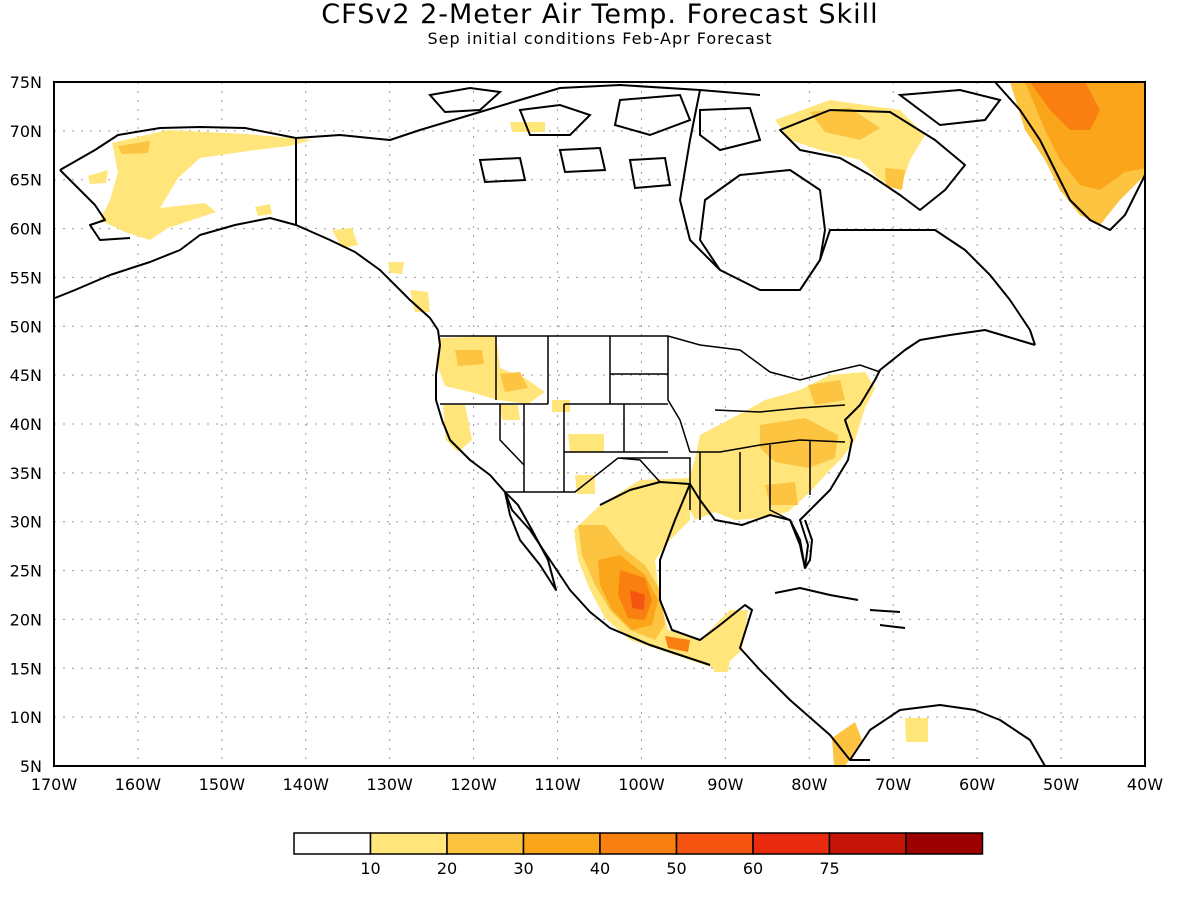  I want to click on latitude-label: 20N, so click(26, 619).